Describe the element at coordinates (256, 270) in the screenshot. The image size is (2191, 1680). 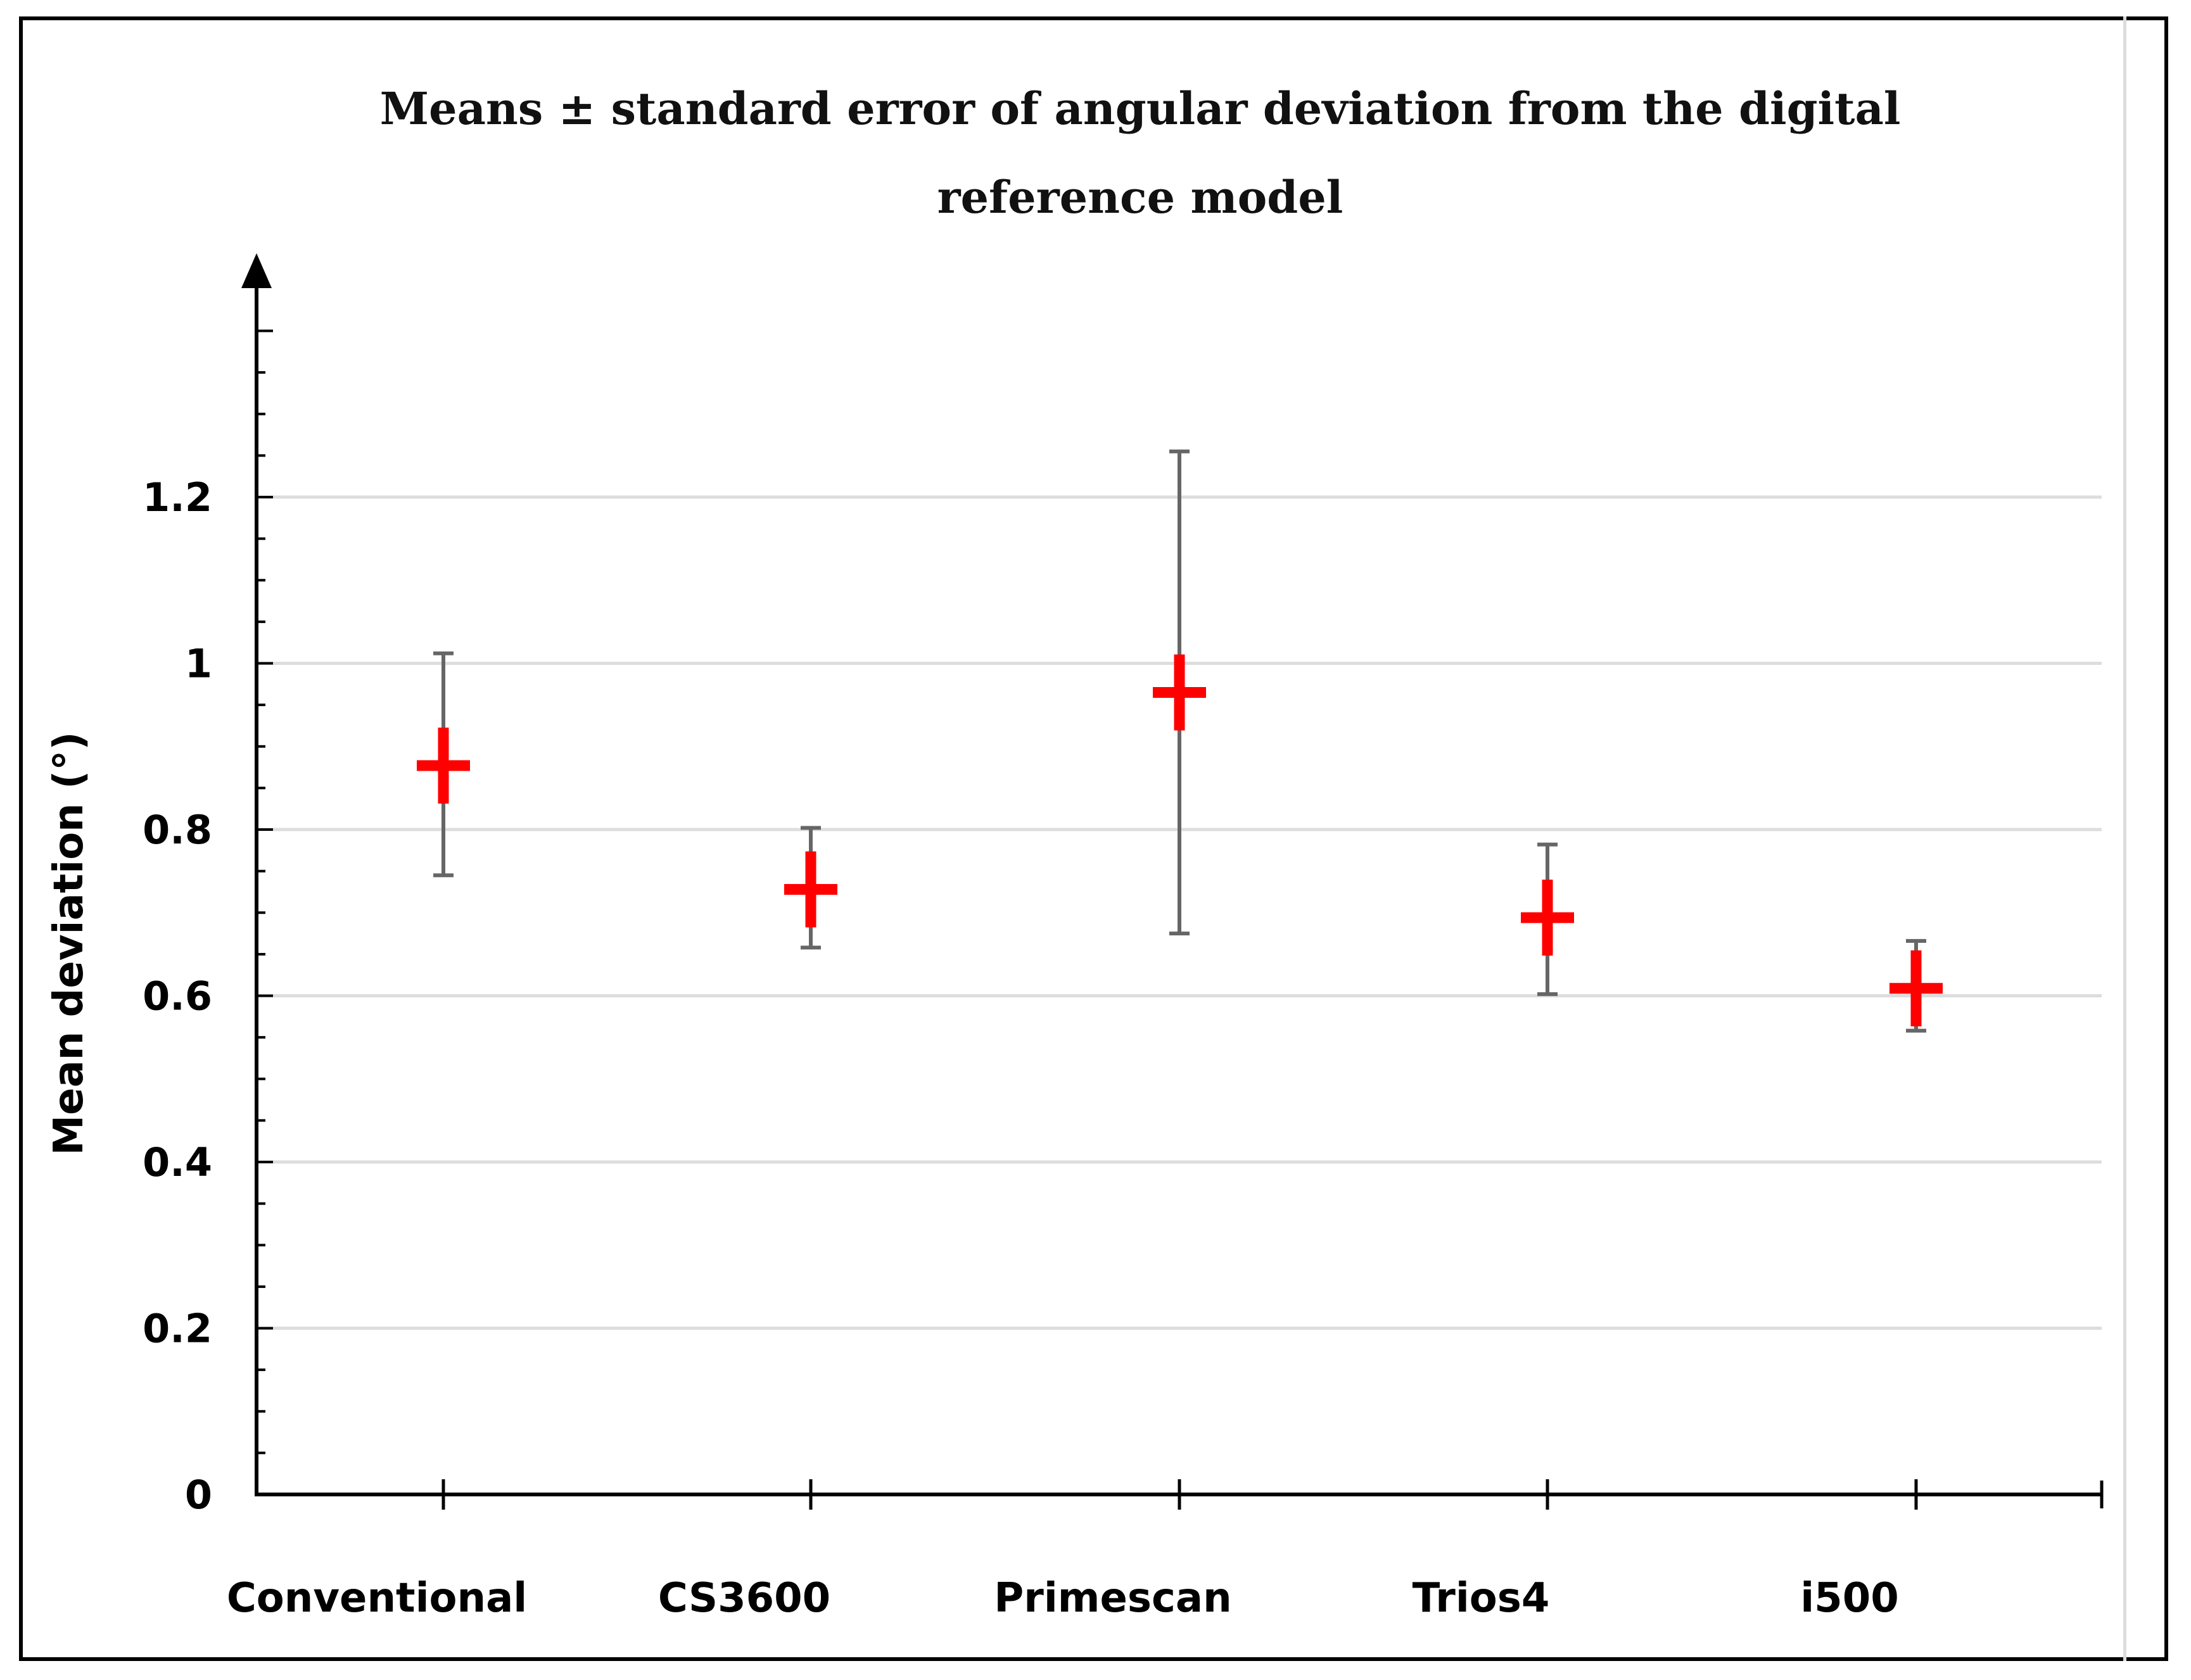
I see `y-axis-arrow` at that location.